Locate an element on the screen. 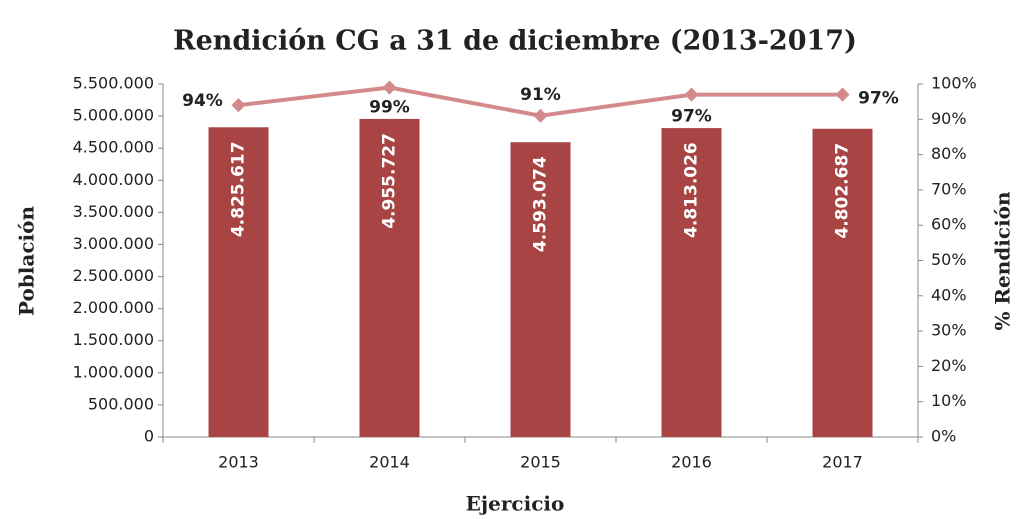 The width and height of the screenshot is (1029, 519). y-tick-label: 3.000.000 is located at coordinates (113, 243).